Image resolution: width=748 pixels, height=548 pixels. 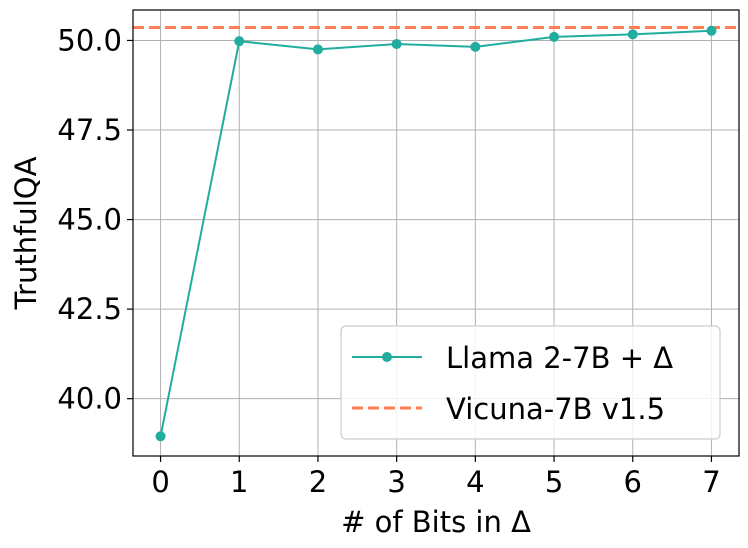 I want to click on legend-label-llama: Llama 2-7B + Δ, so click(x=559, y=358).